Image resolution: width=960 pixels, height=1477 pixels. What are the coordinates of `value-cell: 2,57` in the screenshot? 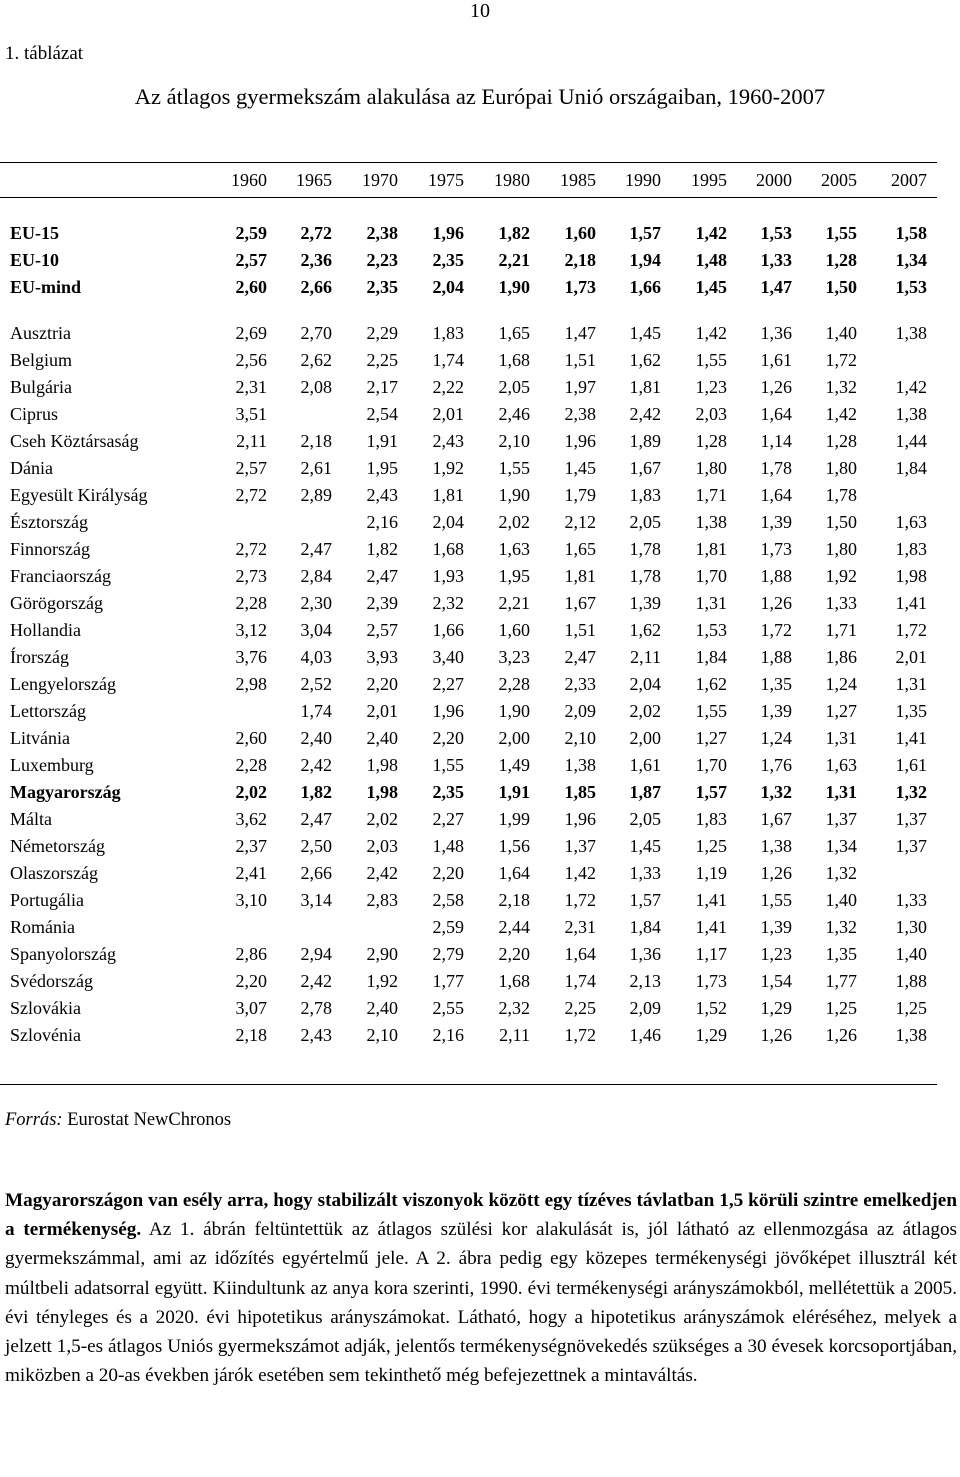 It's located at (251, 260).